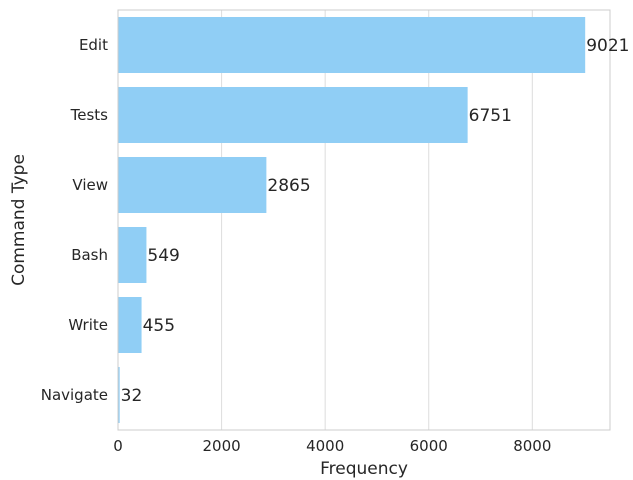  What do you see at coordinates (119, 395) in the screenshot?
I see `bar-navigate` at bounding box center [119, 395].